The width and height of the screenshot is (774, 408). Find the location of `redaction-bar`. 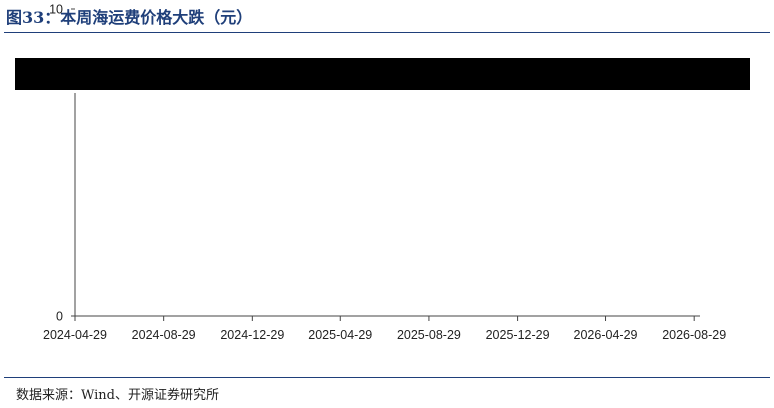

redaction-bar is located at coordinates (382, 74).